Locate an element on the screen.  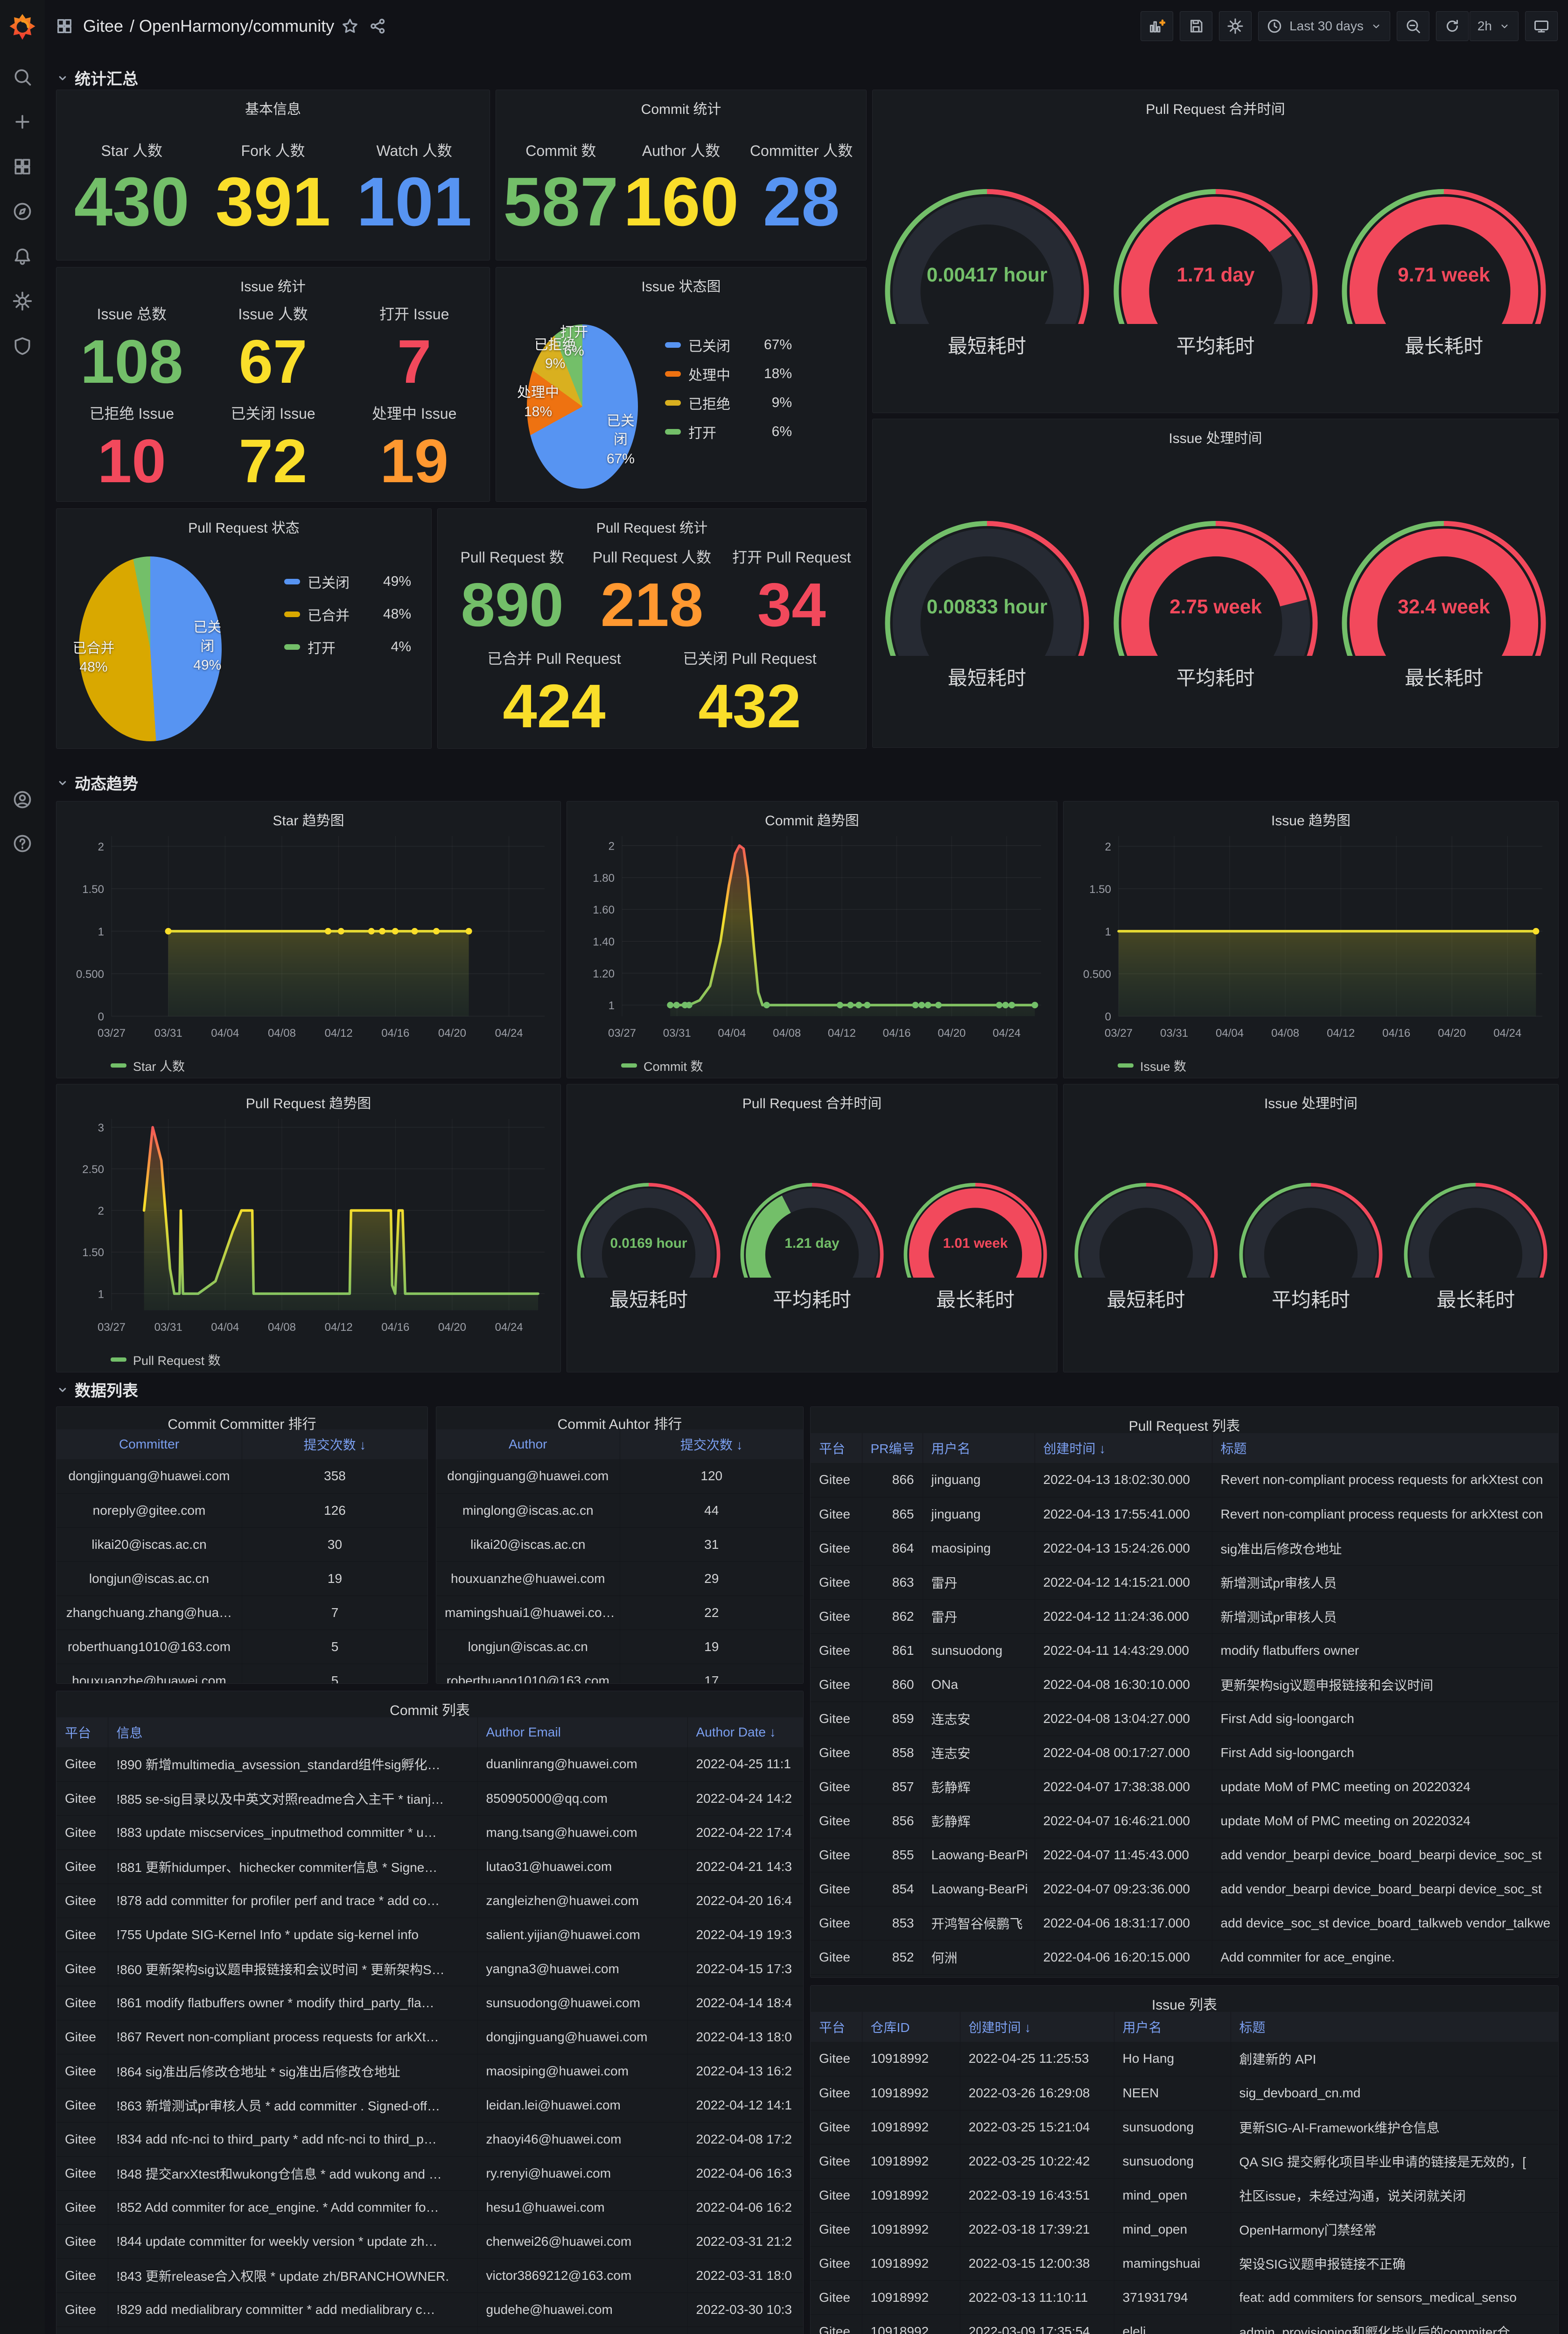
svg-text: 1 is located at coordinates (101, 1294).